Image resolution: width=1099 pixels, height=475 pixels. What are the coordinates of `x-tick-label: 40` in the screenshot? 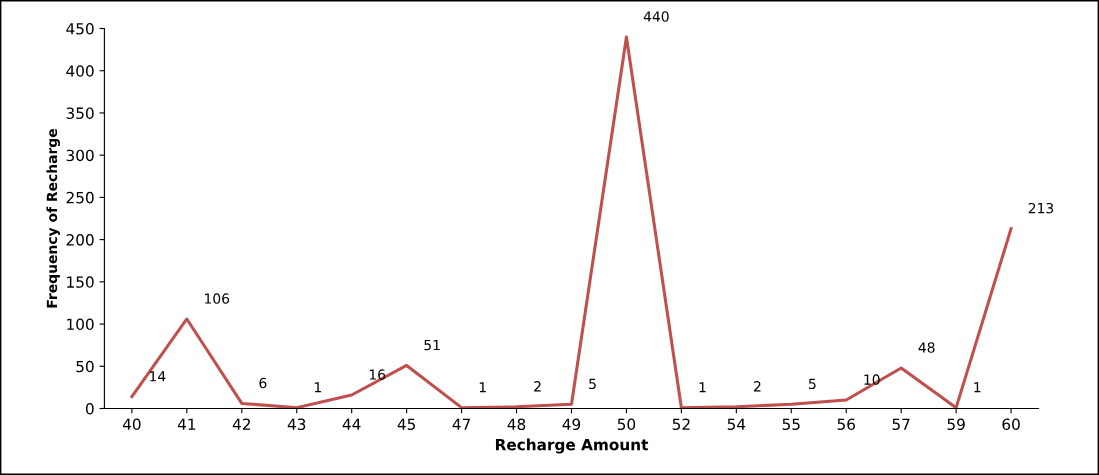 It's located at (131, 424).